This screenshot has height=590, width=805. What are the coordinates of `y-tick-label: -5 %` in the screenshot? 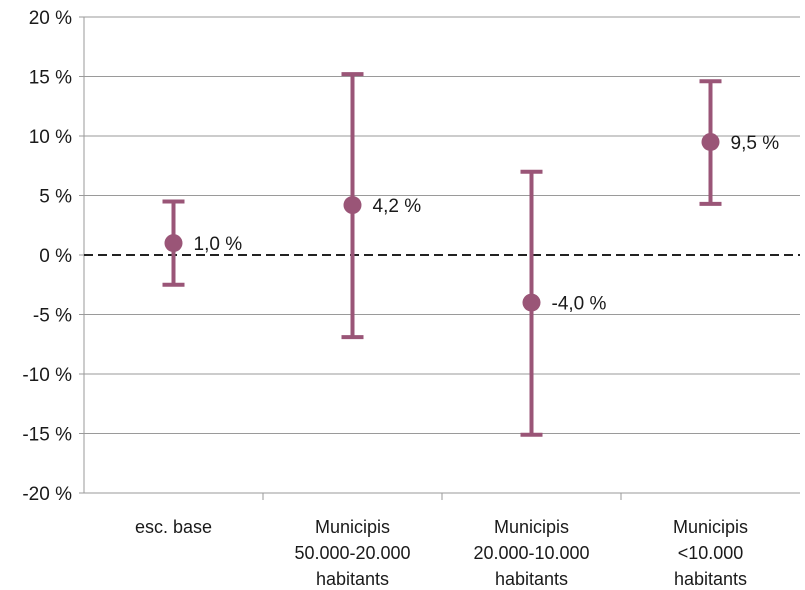 It's located at (52, 316).